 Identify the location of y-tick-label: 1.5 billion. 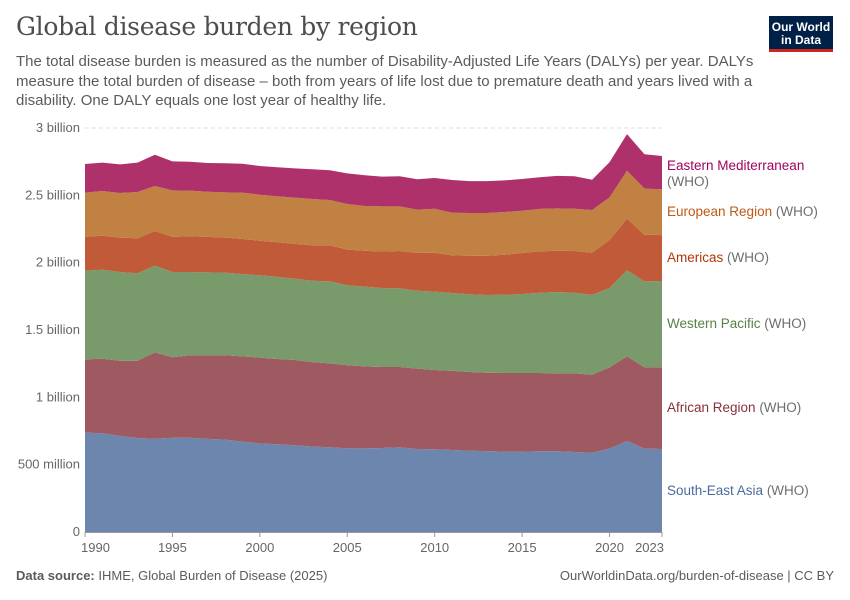
(52, 329).